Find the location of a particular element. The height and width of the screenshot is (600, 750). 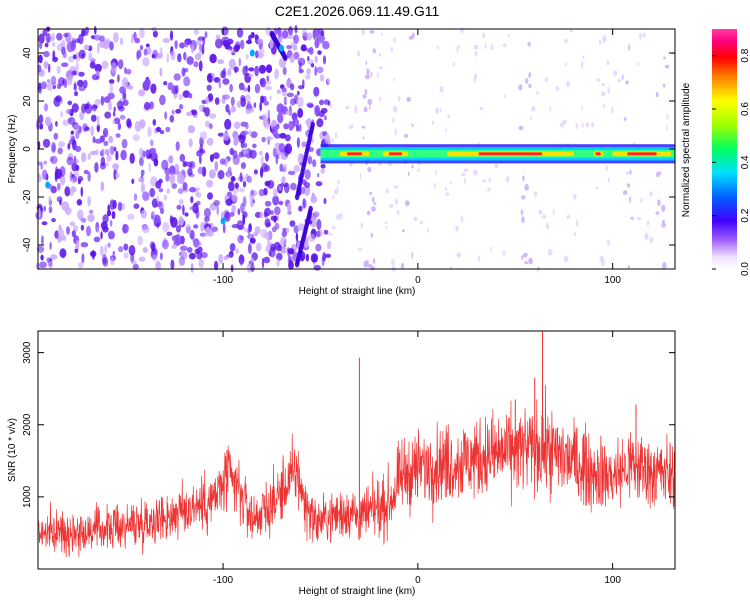

colorbar-tick-label: 0.8 is located at coordinates (745, 55).